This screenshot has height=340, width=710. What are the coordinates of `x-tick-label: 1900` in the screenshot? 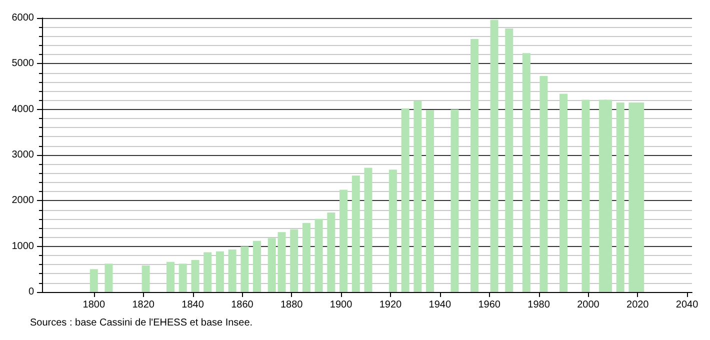 It's located at (341, 305).